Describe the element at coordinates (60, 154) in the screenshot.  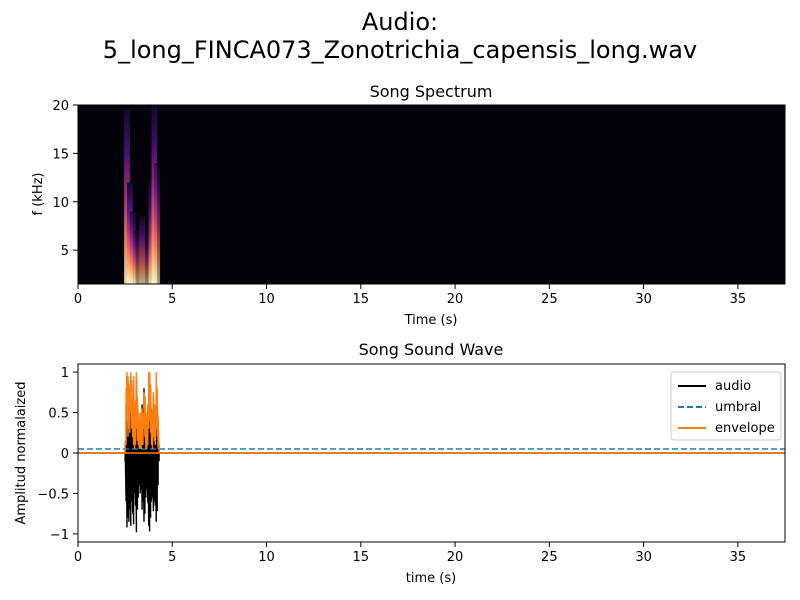
I see `spectrum-y-tick-label: 15` at that location.